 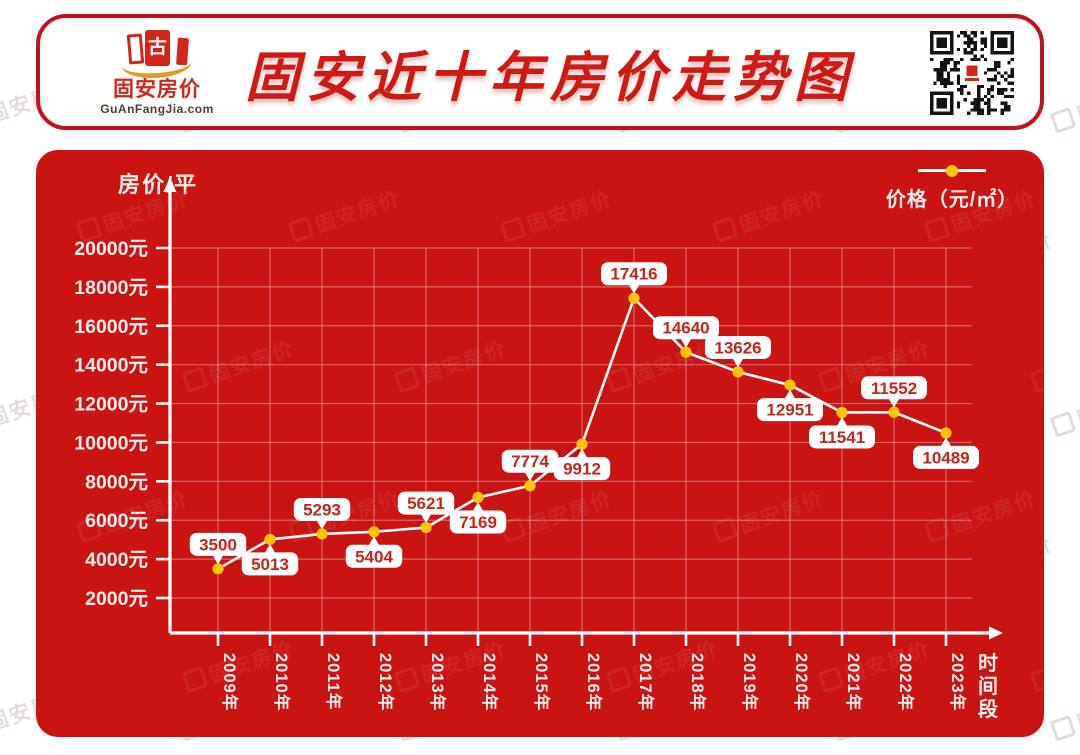 What do you see at coordinates (230, 682) in the screenshot?
I see `x-tick-label: 2009年` at bounding box center [230, 682].